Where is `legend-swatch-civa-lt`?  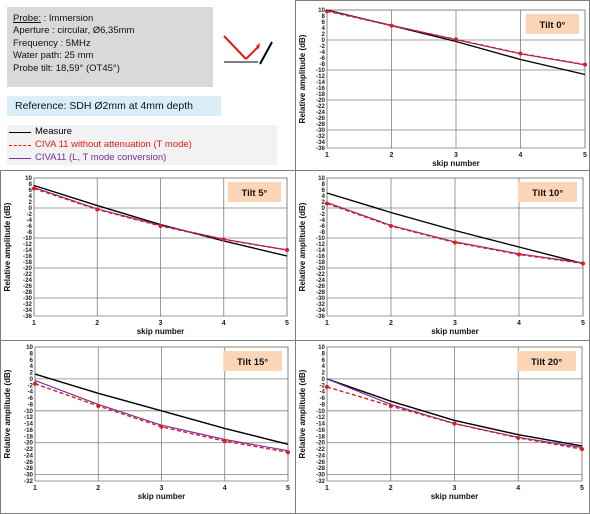
legend-swatch-civa-lt is located at coordinates (20, 158).